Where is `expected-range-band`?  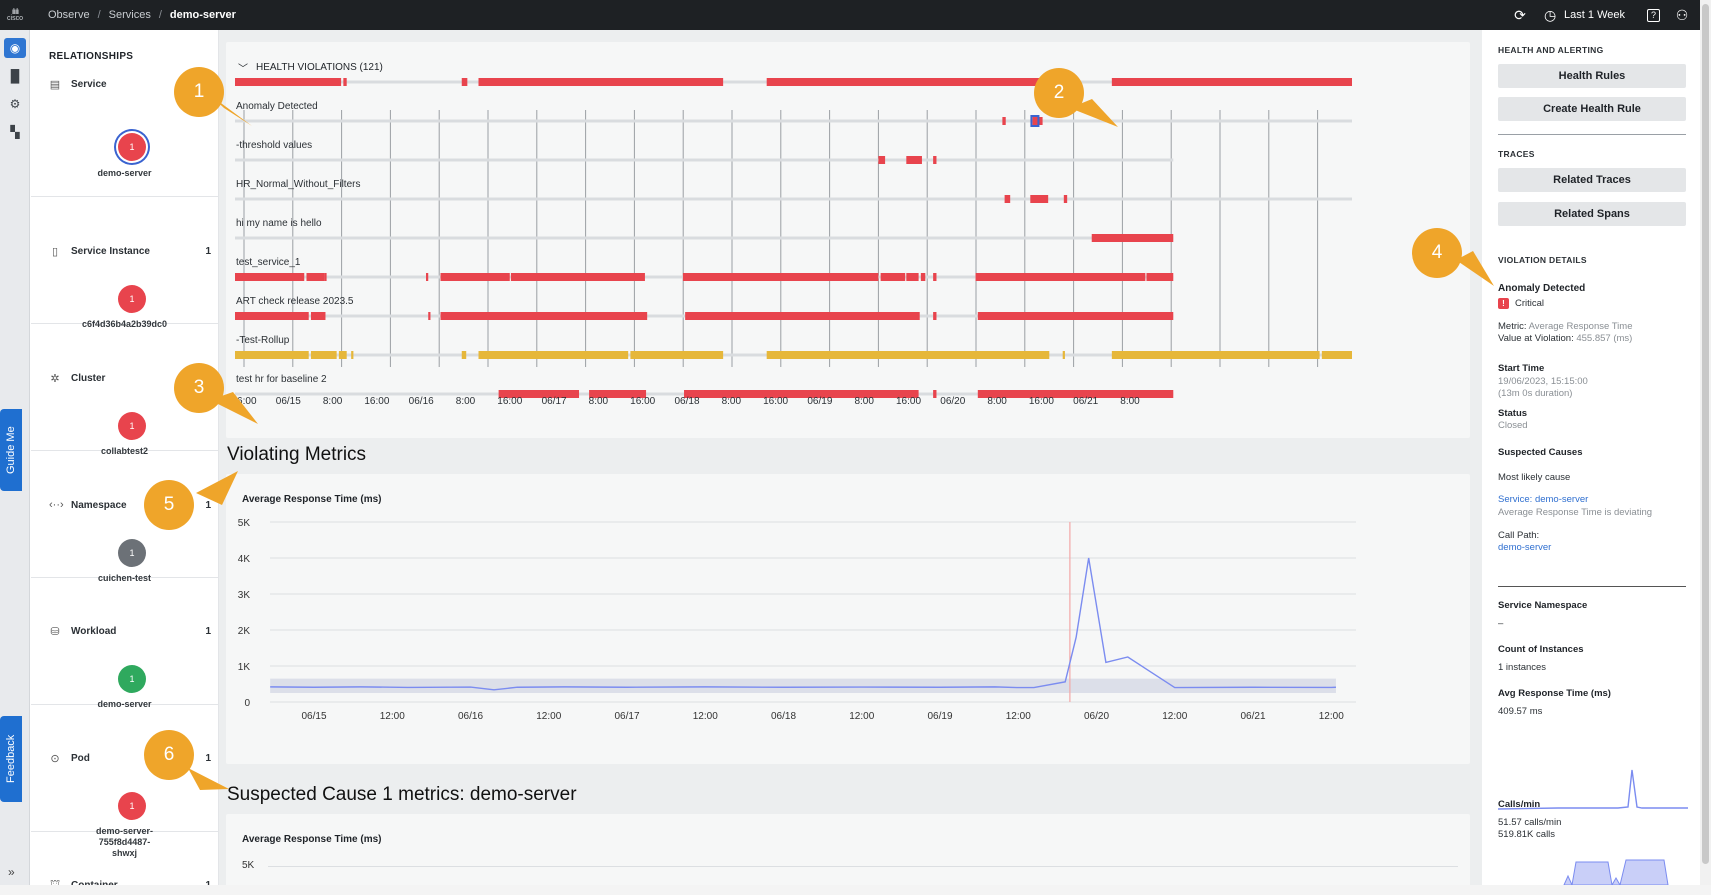
expected-range-band is located at coordinates (803, 685).